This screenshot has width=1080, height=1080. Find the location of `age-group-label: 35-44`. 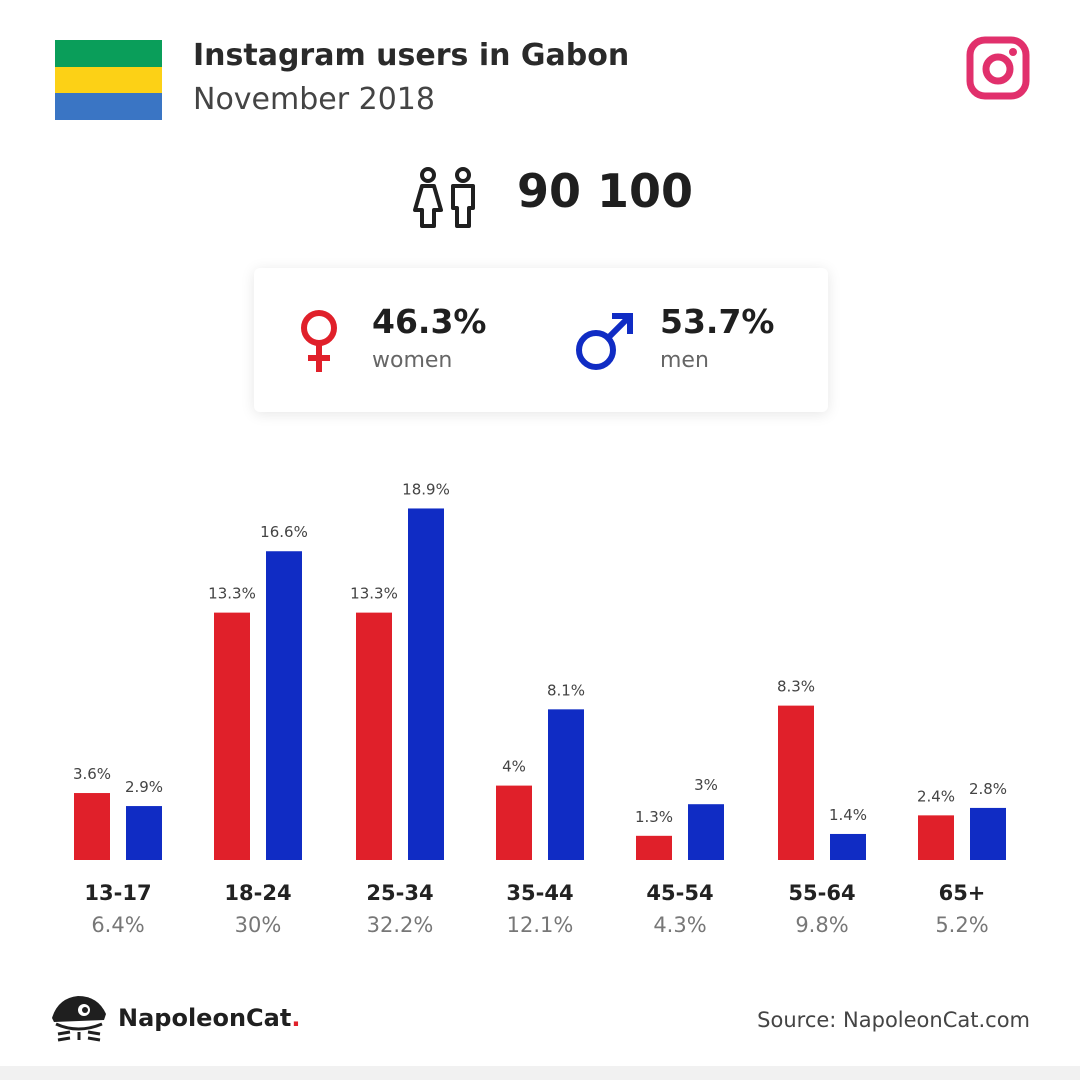

age-group-label: 35-44 is located at coordinates (539, 893).